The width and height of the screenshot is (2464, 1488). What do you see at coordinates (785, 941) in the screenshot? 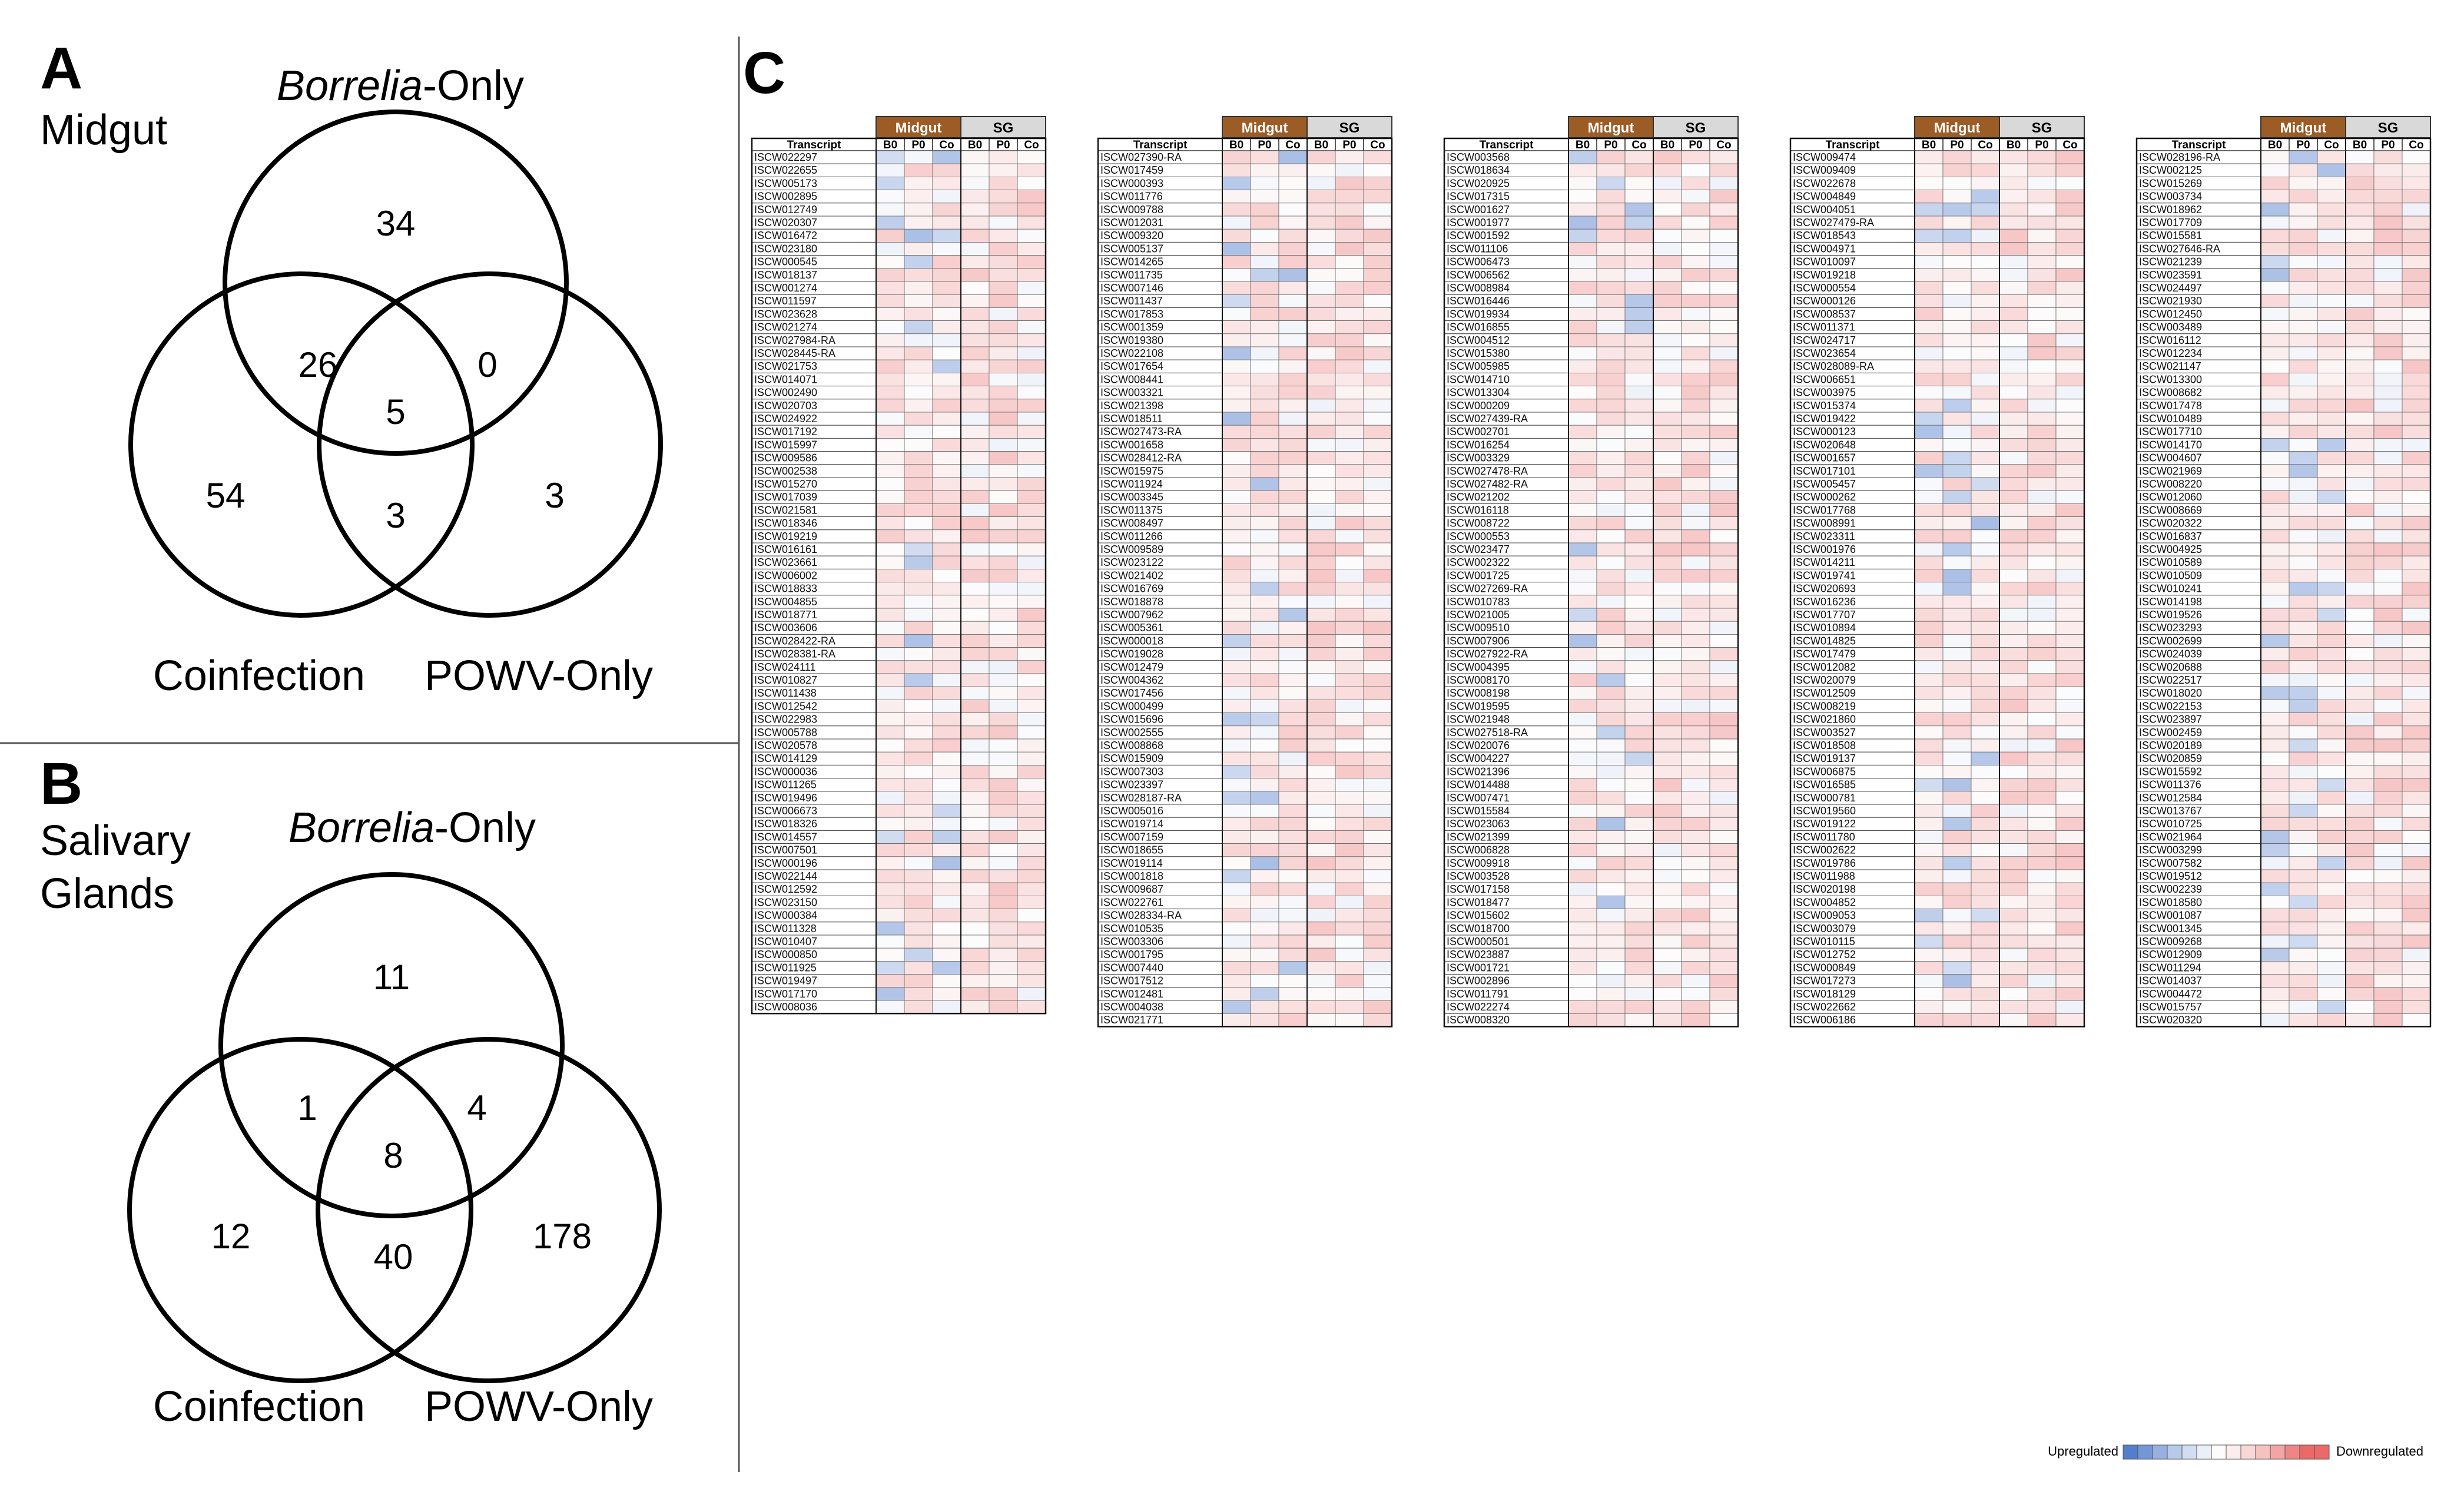
I see `transcript-id: ISCW010407` at bounding box center [785, 941].